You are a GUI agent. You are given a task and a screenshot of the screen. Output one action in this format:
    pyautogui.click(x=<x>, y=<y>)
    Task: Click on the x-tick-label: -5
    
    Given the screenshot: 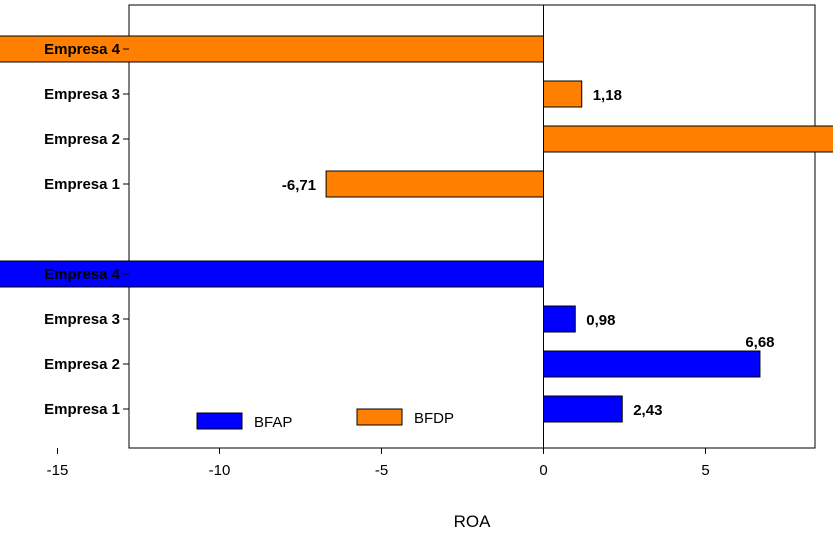 What is the action you would take?
    pyautogui.click(x=381, y=470)
    